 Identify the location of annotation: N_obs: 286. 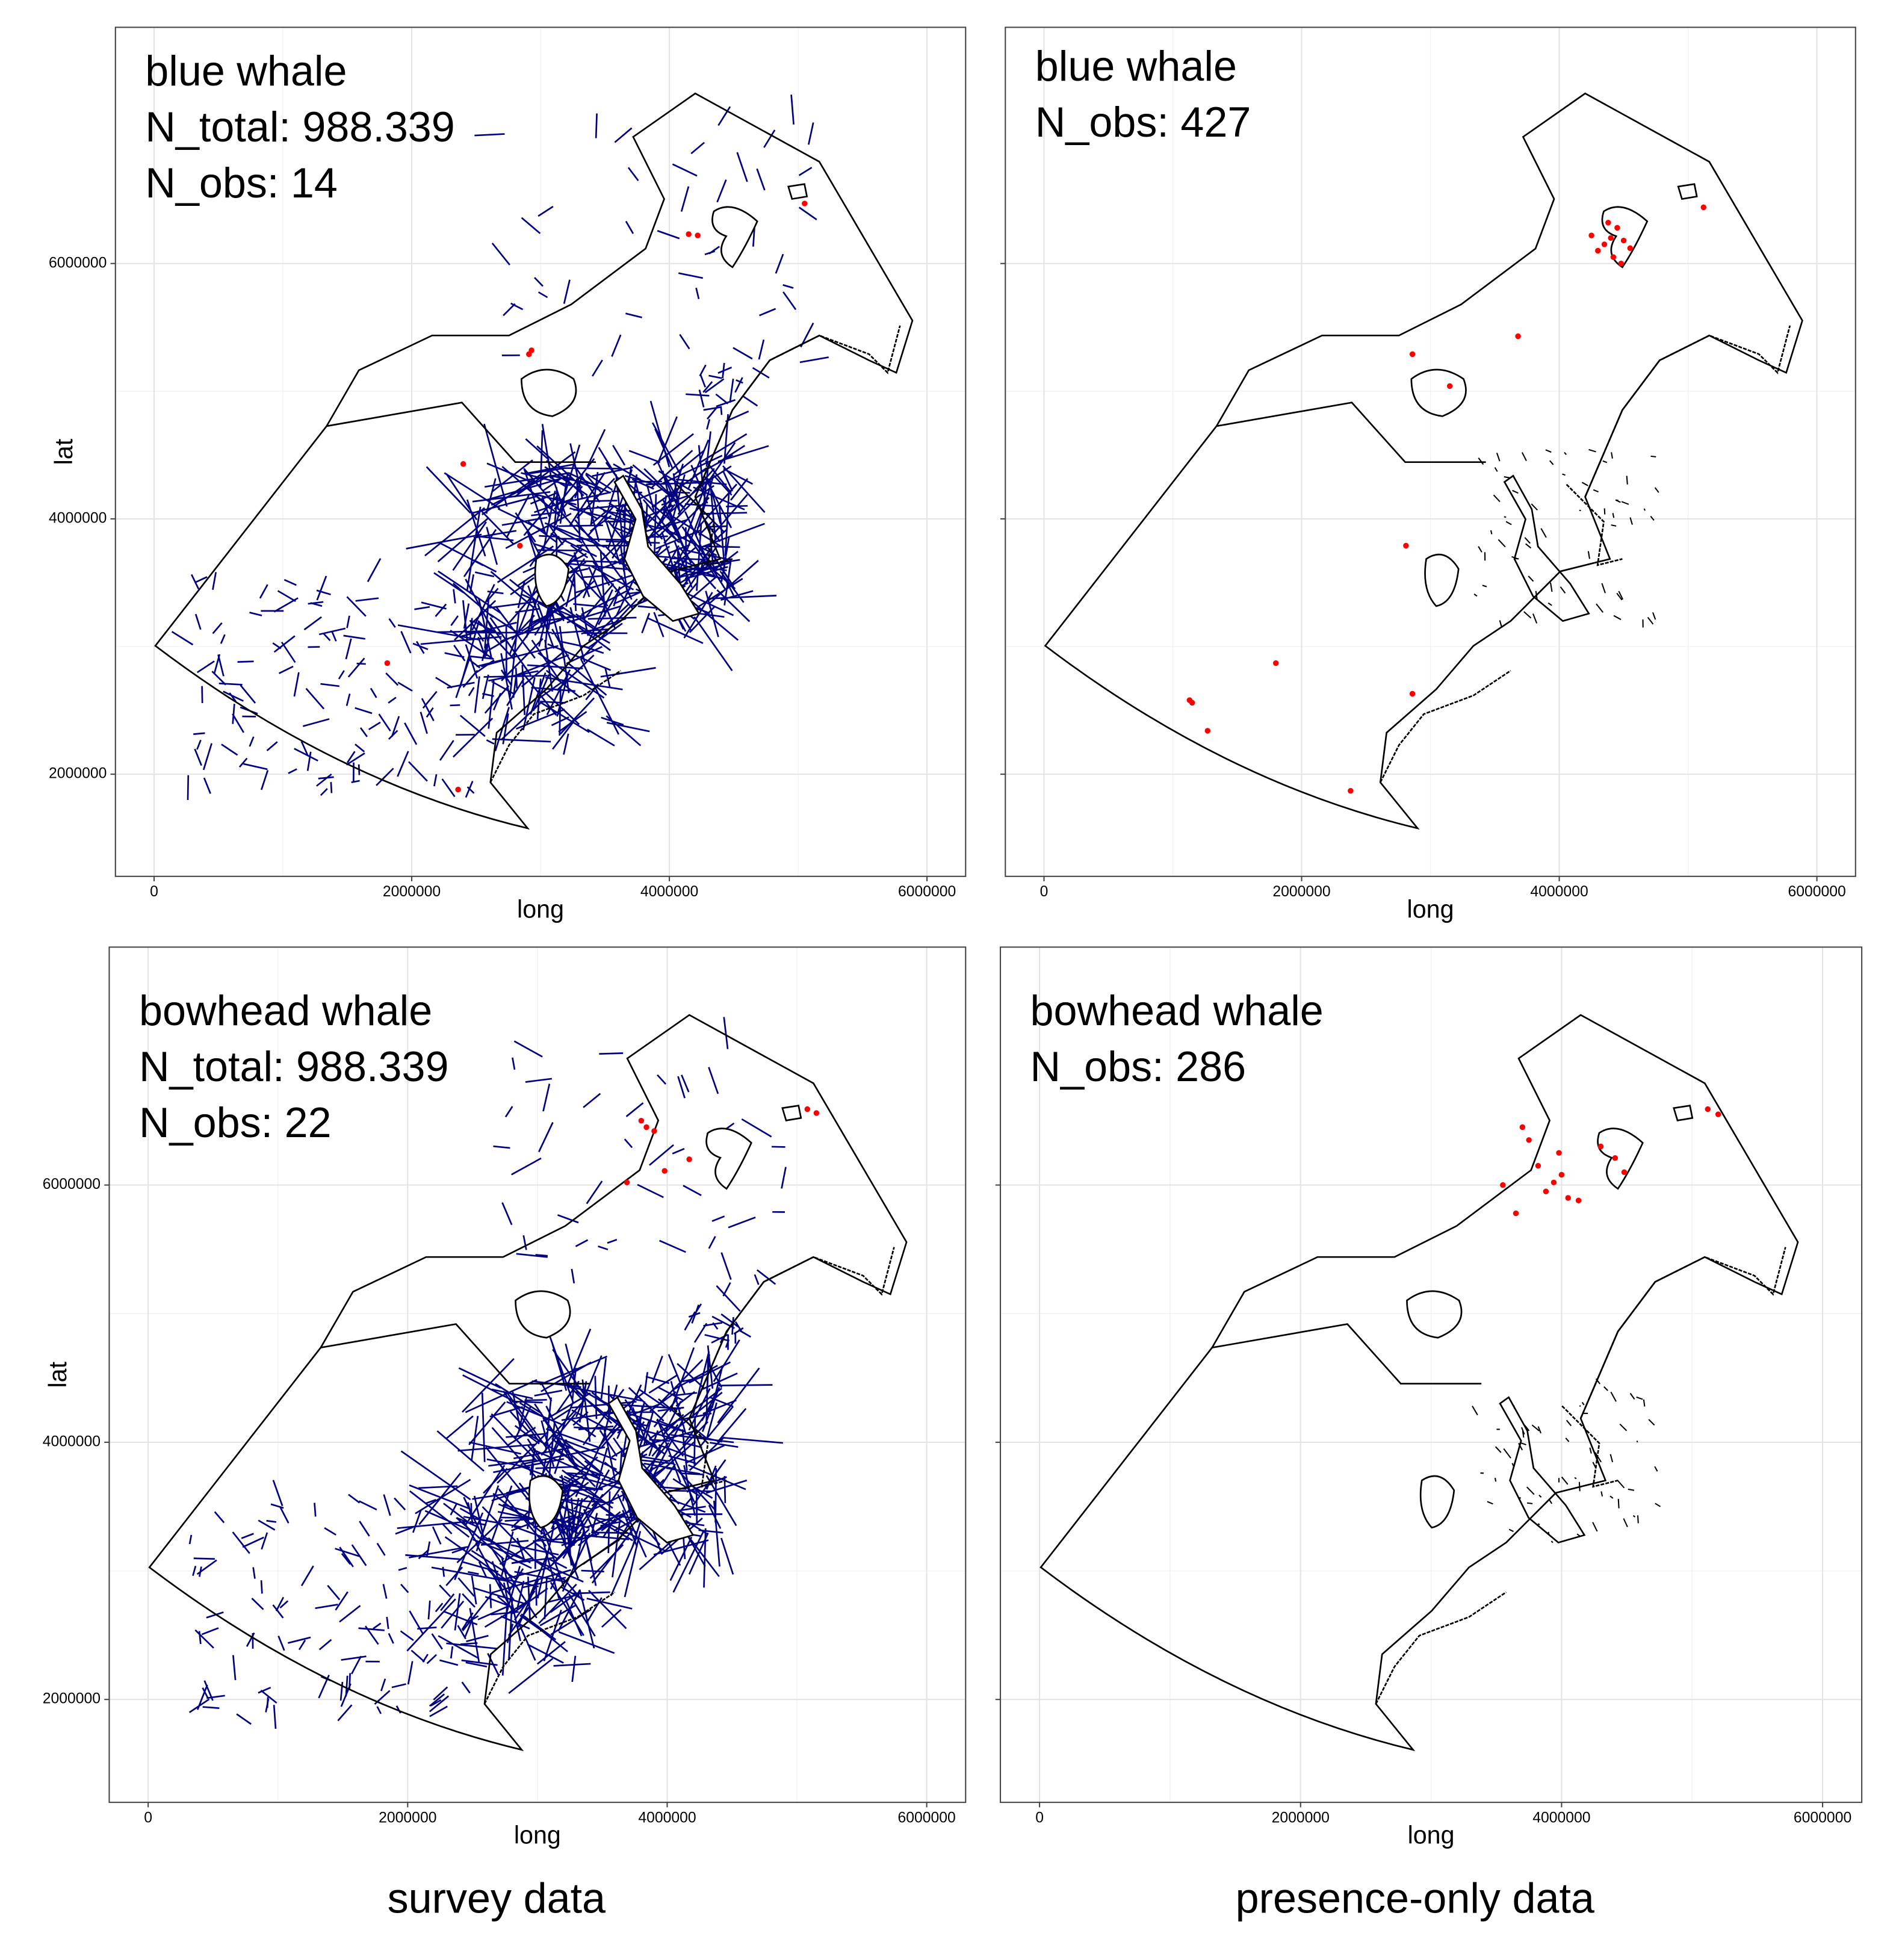
(1138, 1066).